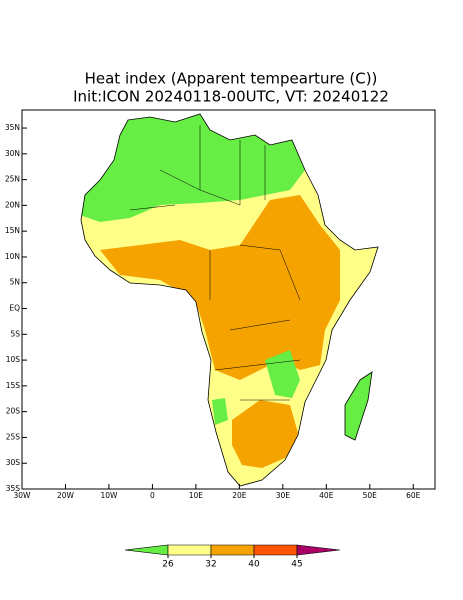  What do you see at coordinates (231, 97) in the screenshot?
I see `subtitle: Init:ICON 20240118-00UTC, VT: 20240122` at bounding box center [231, 97].